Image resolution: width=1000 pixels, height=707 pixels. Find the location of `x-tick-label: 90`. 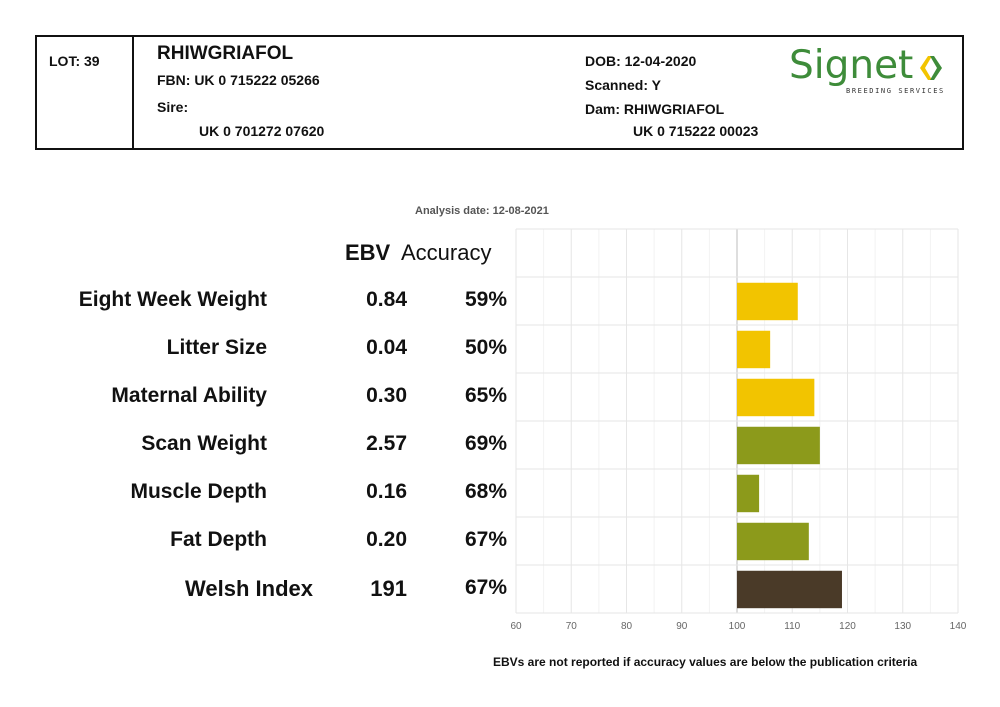

x-tick-label: 90 is located at coordinates (682, 626).